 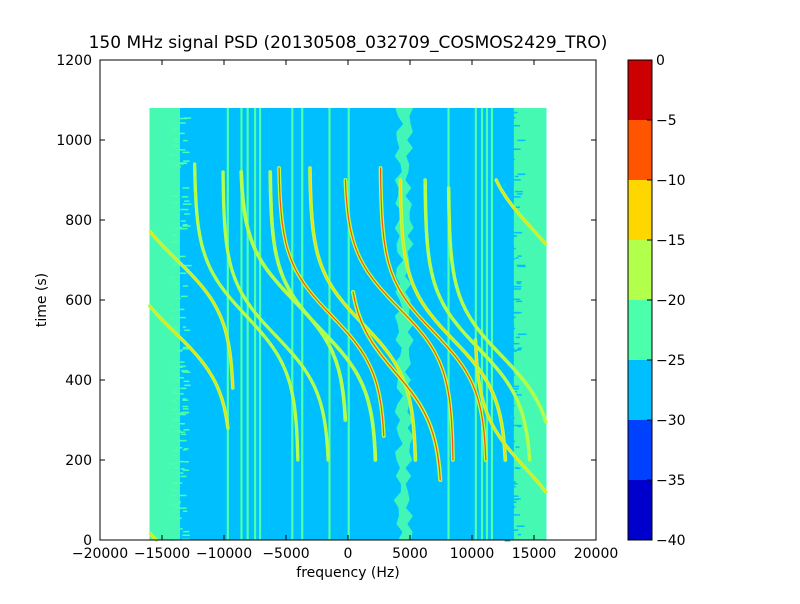 What do you see at coordinates (671, 241) in the screenshot?
I see `colorbar-tick-label: −15` at bounding box center [671, 241].